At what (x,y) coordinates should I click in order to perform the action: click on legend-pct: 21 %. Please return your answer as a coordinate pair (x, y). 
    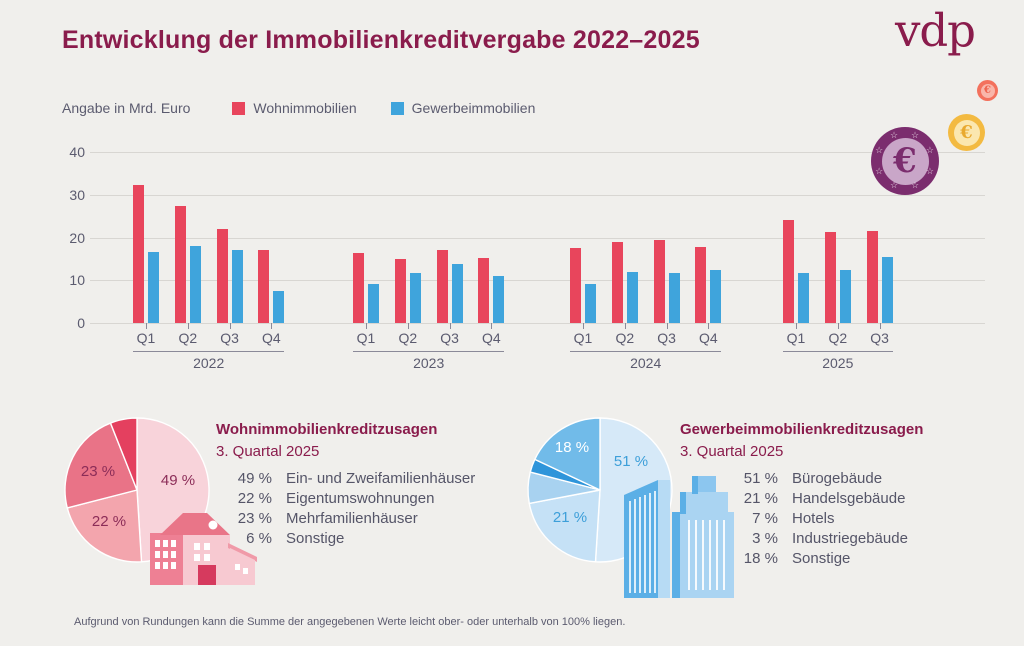
    Looking at the image, I should click on (760, 498).